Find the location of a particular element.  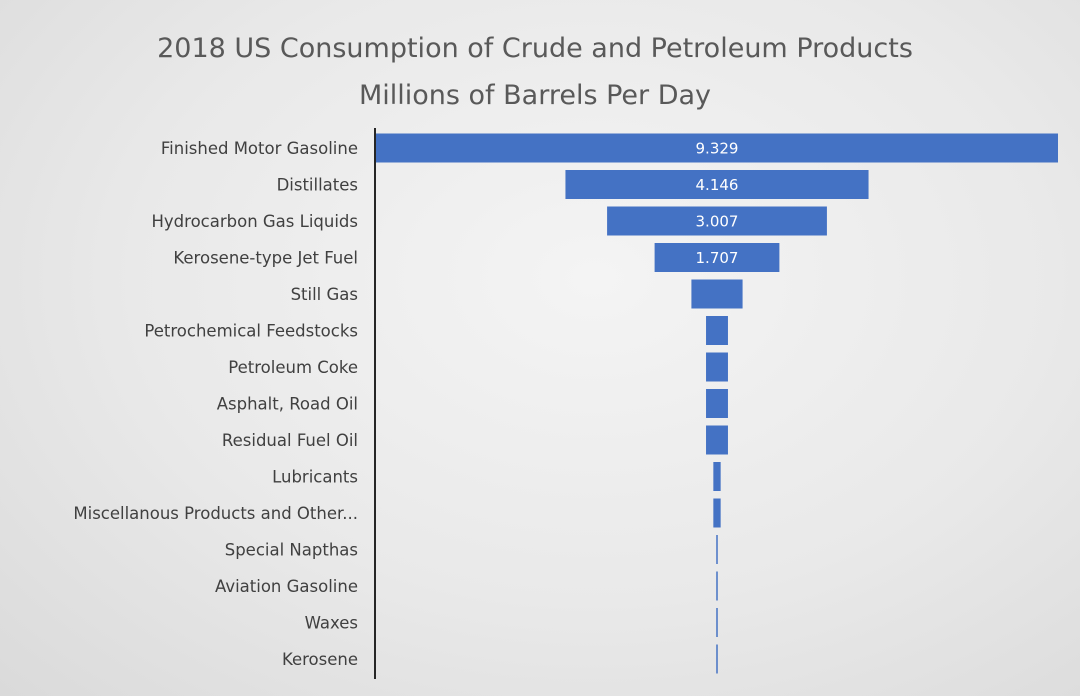

data-label: 4.146 is located at coordinates (717, 185).